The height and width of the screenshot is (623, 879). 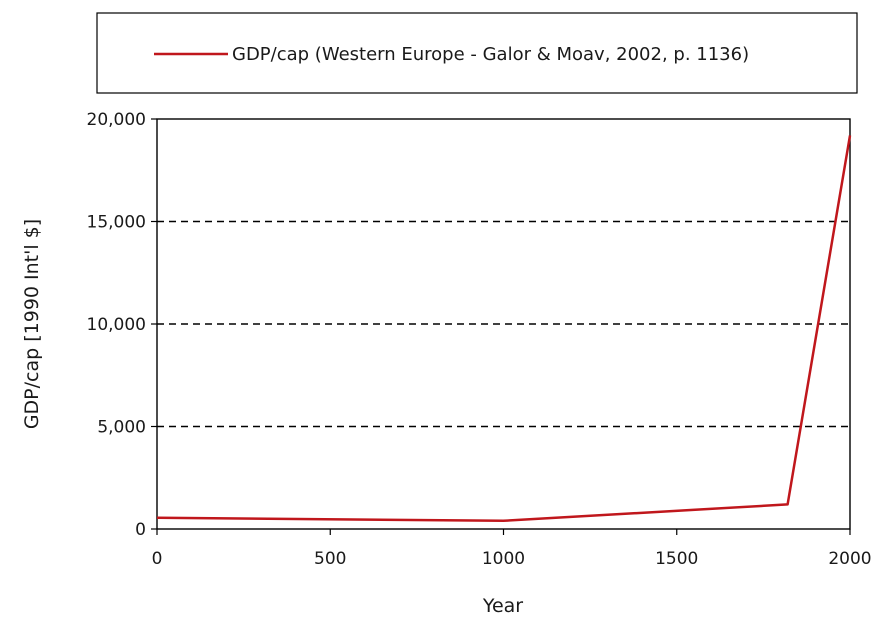 I want to click on y-tick-label: 20,000, so click(x=116, y=120).